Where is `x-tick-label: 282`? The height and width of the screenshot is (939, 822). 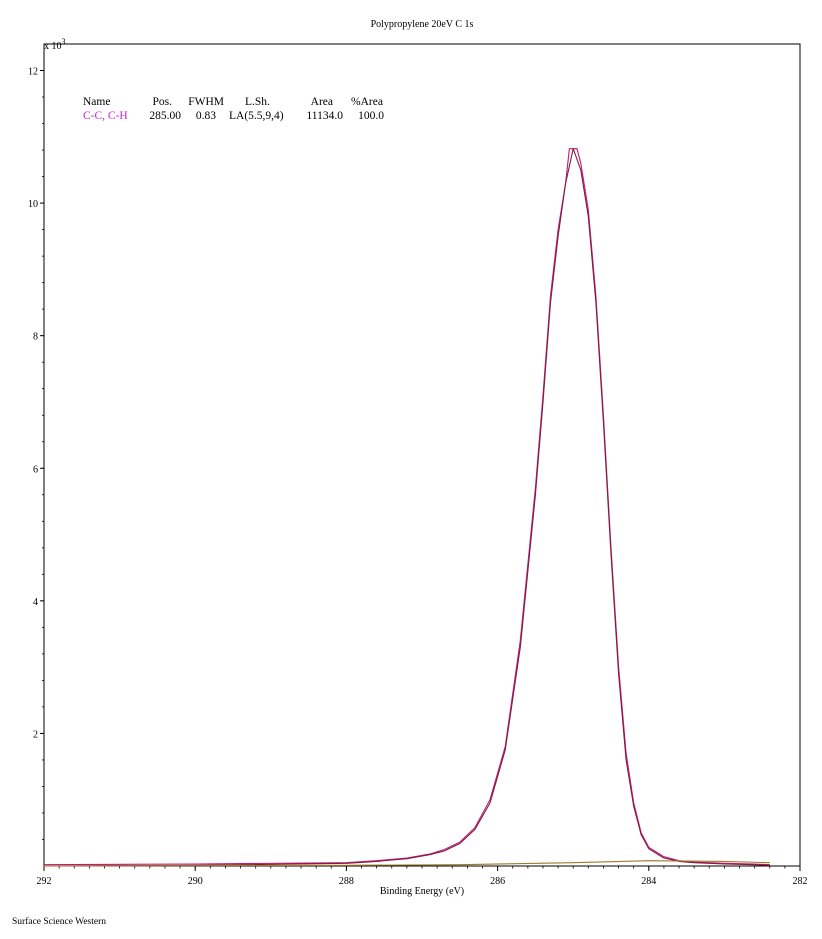 x-tick-label: 282 is located at coordinates (800, 881).